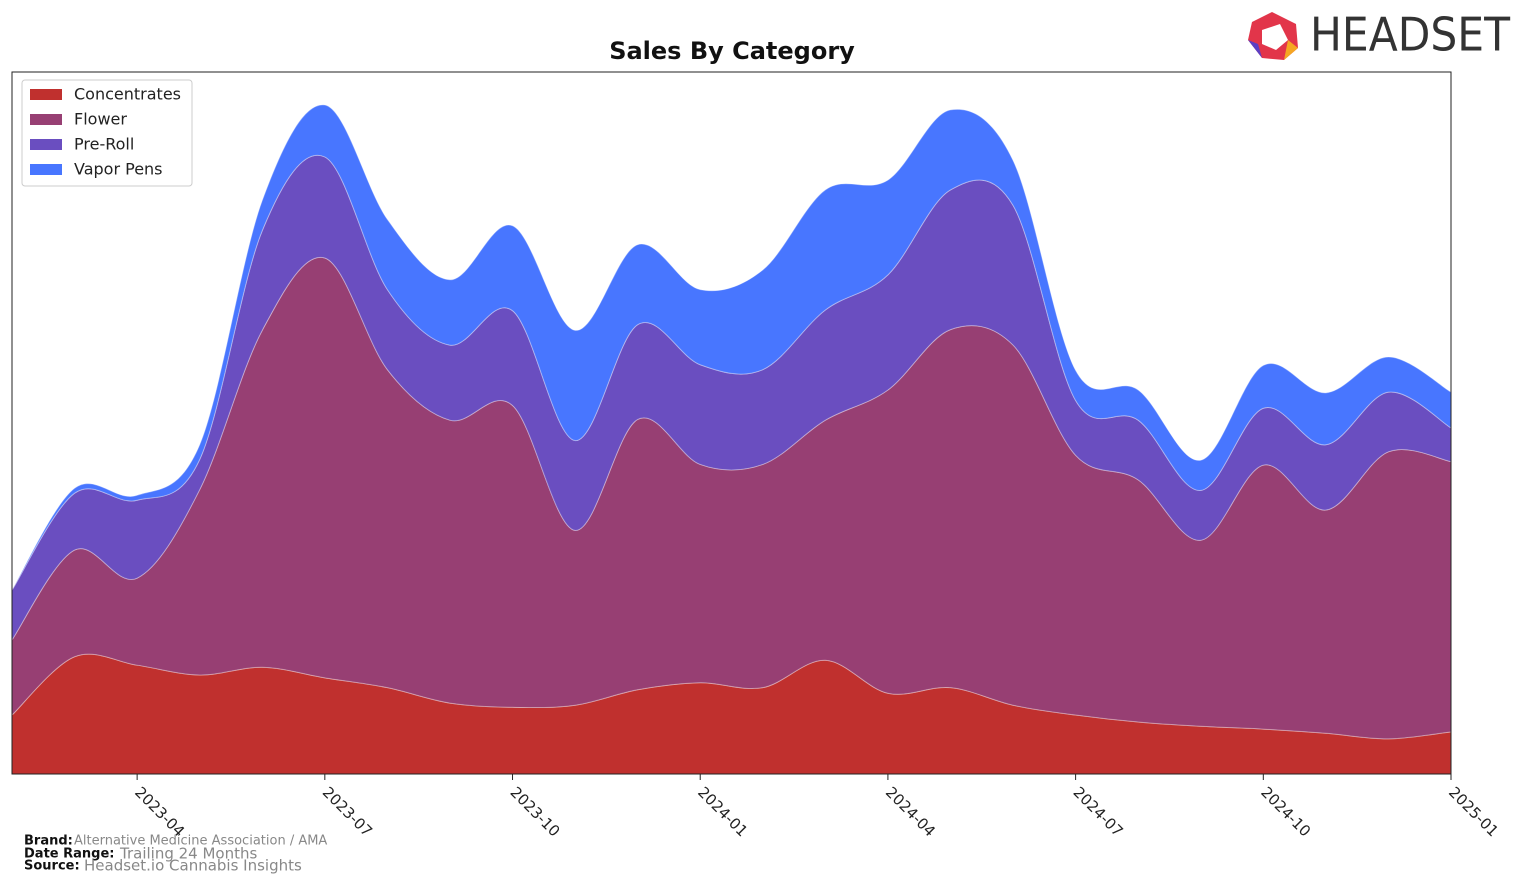 The height and width of the screenshot is (878, 1522). What do you see at coordinates (188, 854) in the screenshot?
I see `footer-value: Trailing 24 Months` at bounding box center [188, 854].